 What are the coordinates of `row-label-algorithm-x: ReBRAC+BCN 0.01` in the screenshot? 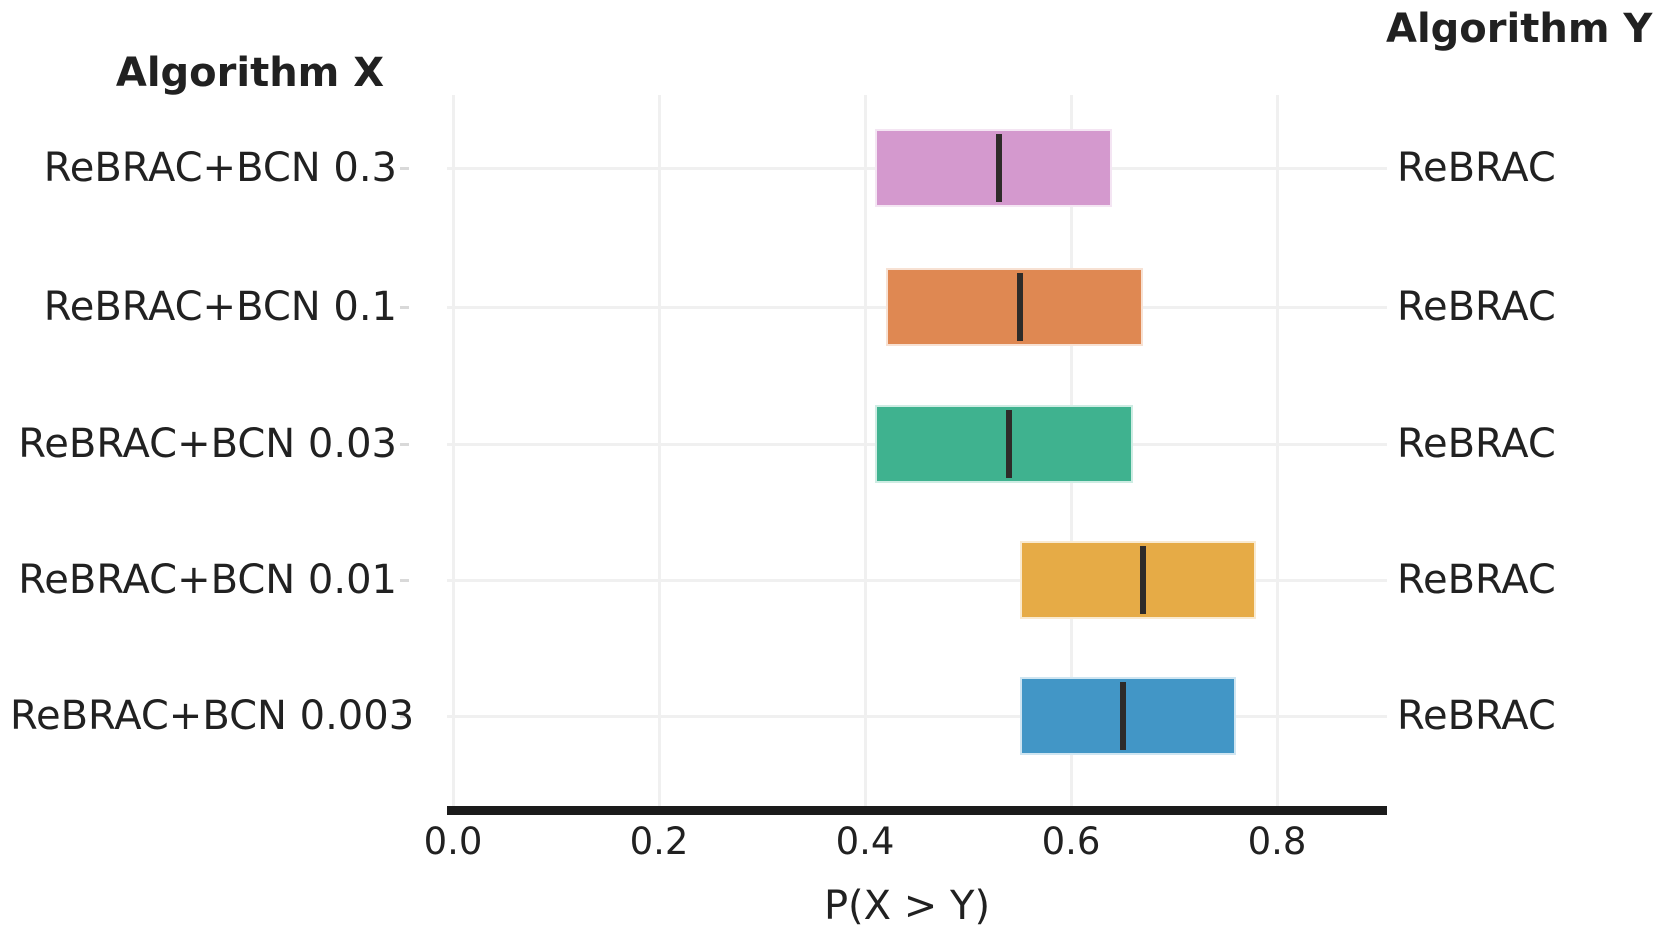 It's located at (207, 580).